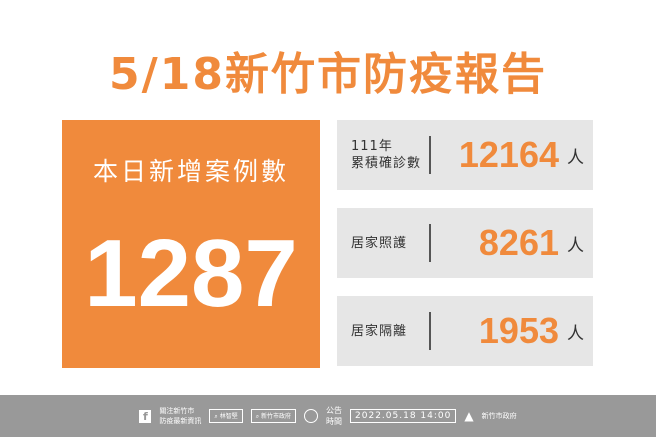 This screenshot has height=437, width=656. Describe the element at coordinates (469, 416) in the screenshot. I see `city-emblem-icon: ▲` at that location.